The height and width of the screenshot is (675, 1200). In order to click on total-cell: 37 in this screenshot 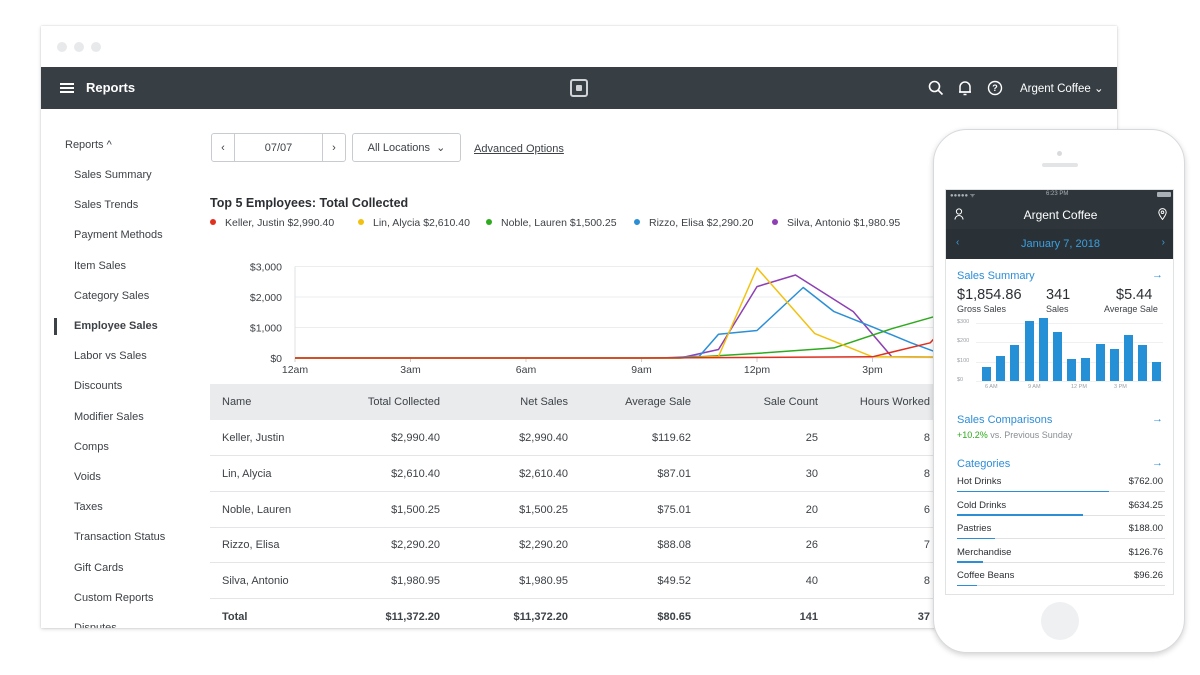, I will do `click(923, 617)`.